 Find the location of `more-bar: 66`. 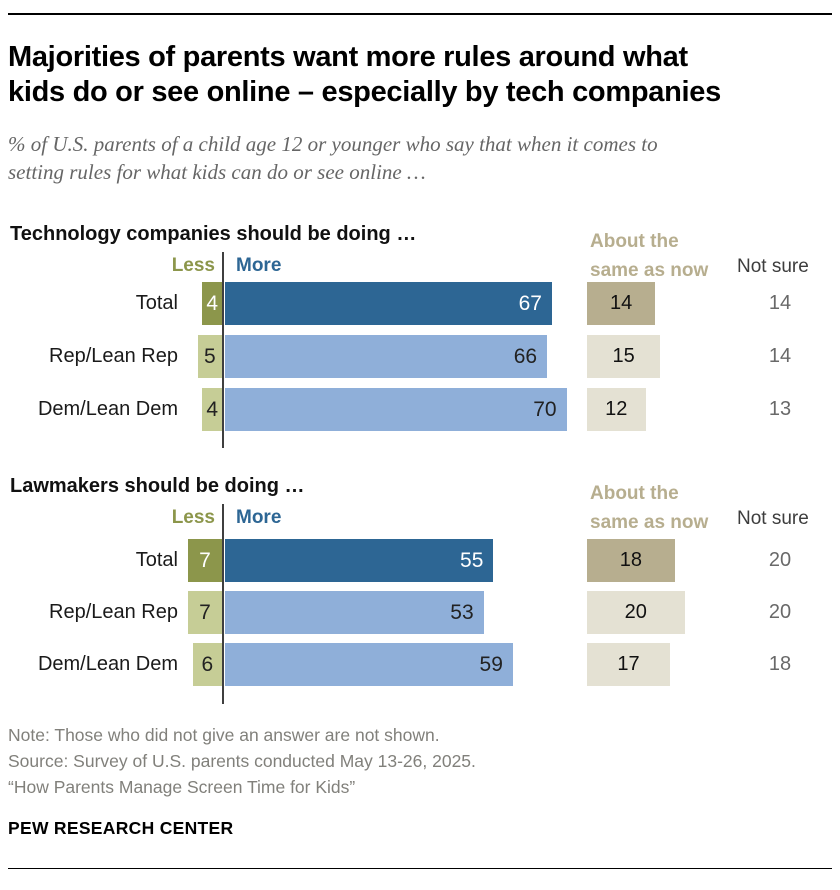

more-bar: 66 is located at coordinates (386, 356).